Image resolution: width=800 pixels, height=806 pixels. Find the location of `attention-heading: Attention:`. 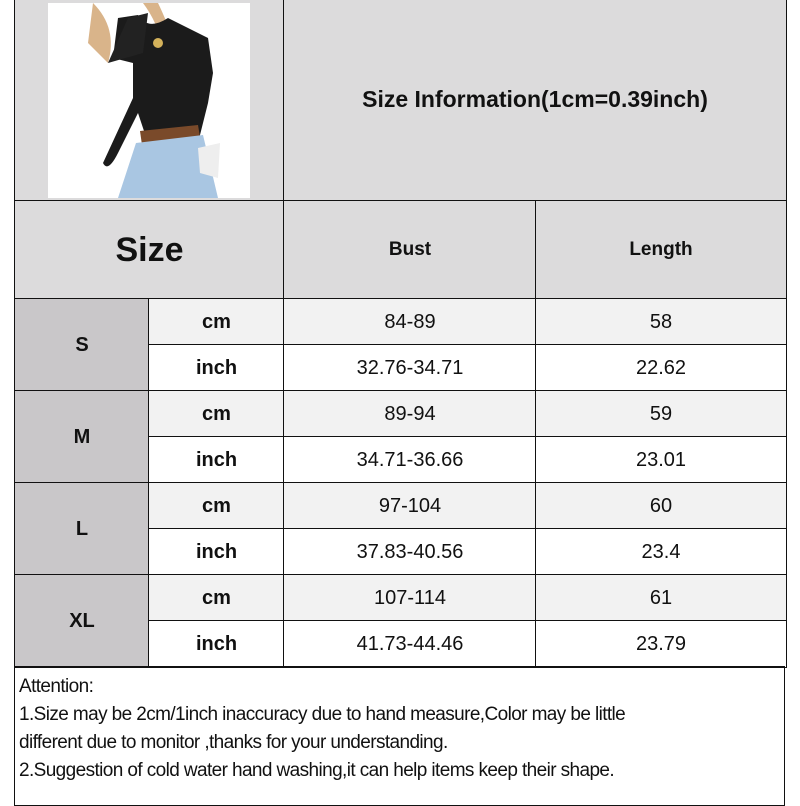

attention-heading: Attention: is located at coordinates (56, 686).